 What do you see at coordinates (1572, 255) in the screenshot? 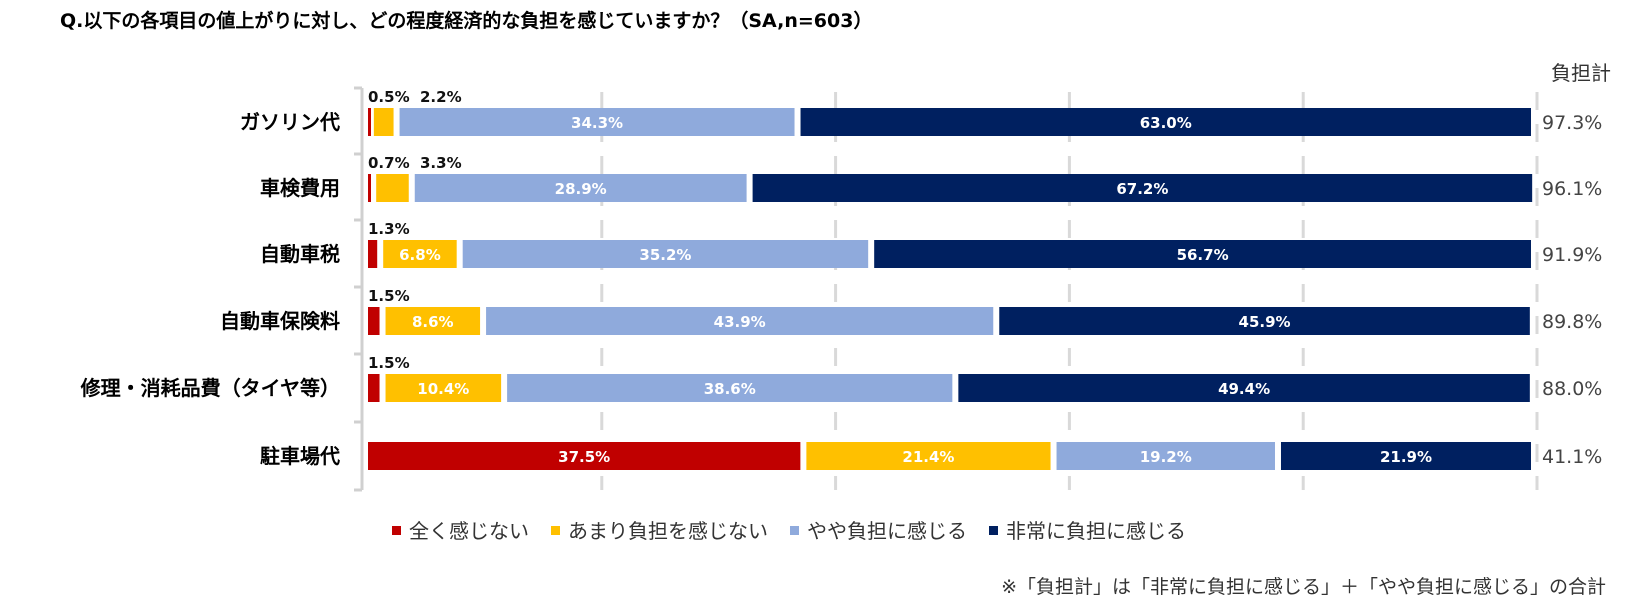
I see `total-label: 91.9%` at bounding box center [1572, 255].